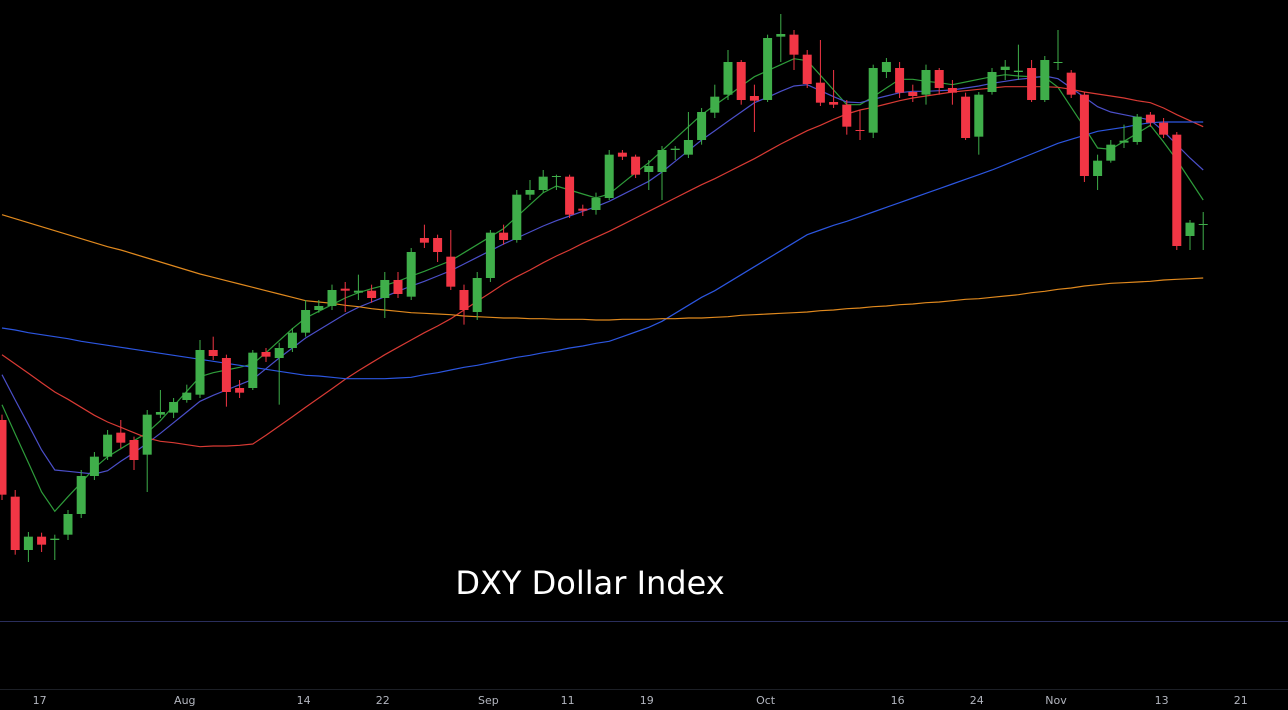  What do you see at coordinates (898, 700) in the screenshot?
I see `x-tick-label: 16` at bounding box center [898, 700].